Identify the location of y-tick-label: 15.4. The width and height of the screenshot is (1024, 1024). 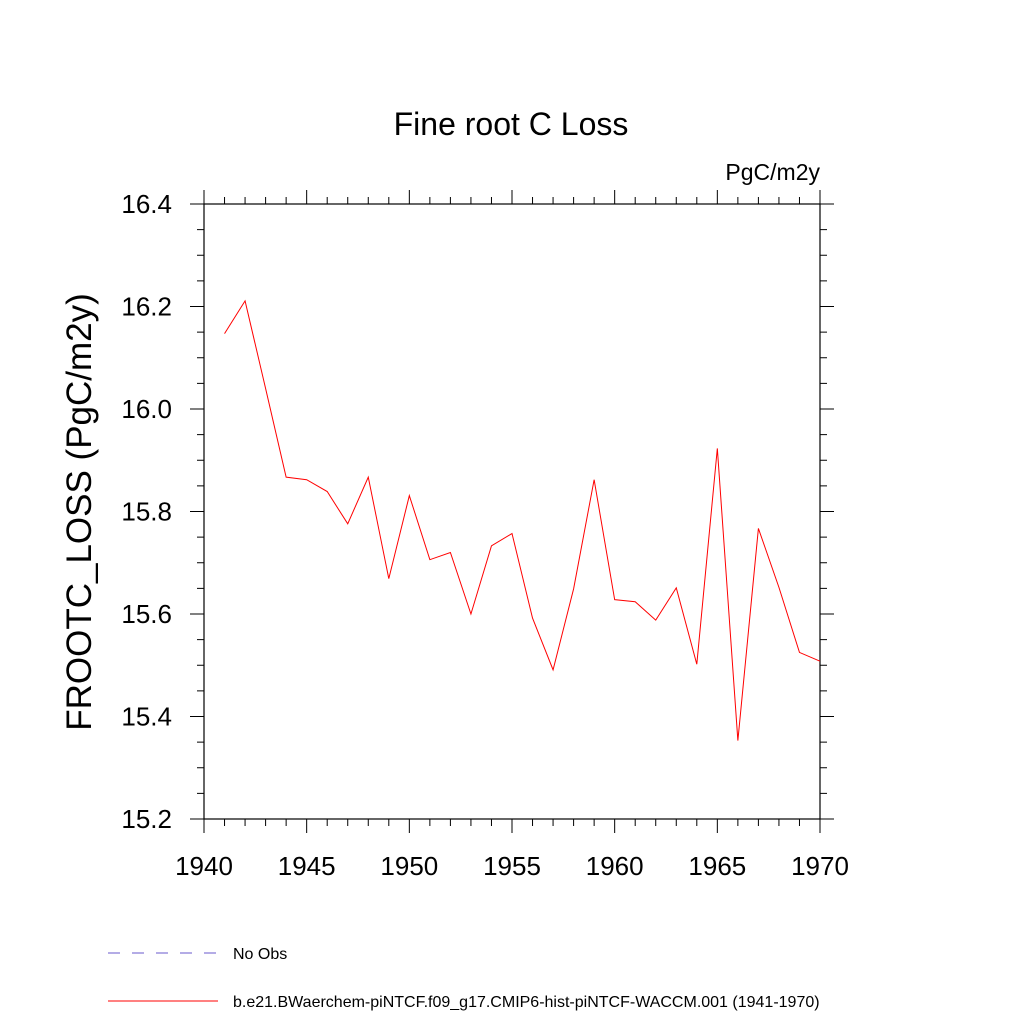
(146, 717).